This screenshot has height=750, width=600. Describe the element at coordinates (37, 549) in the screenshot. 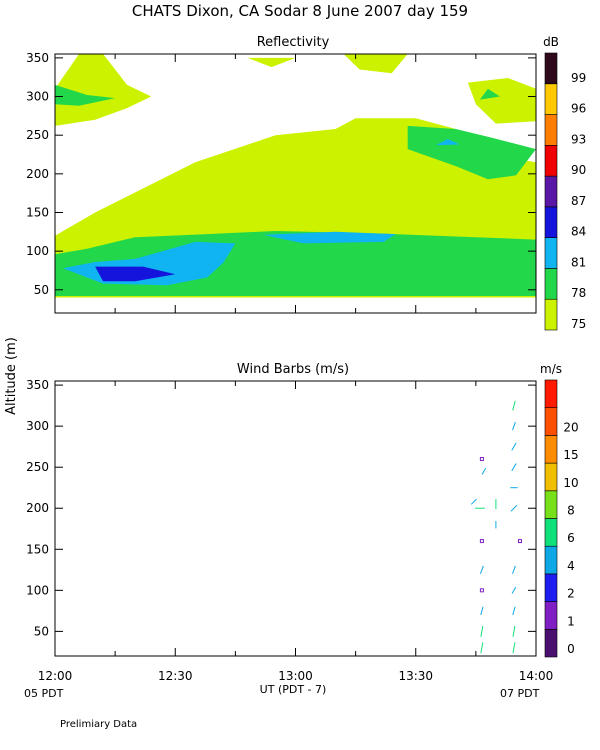

I see `wind-y-tick-label: 150` at that location.